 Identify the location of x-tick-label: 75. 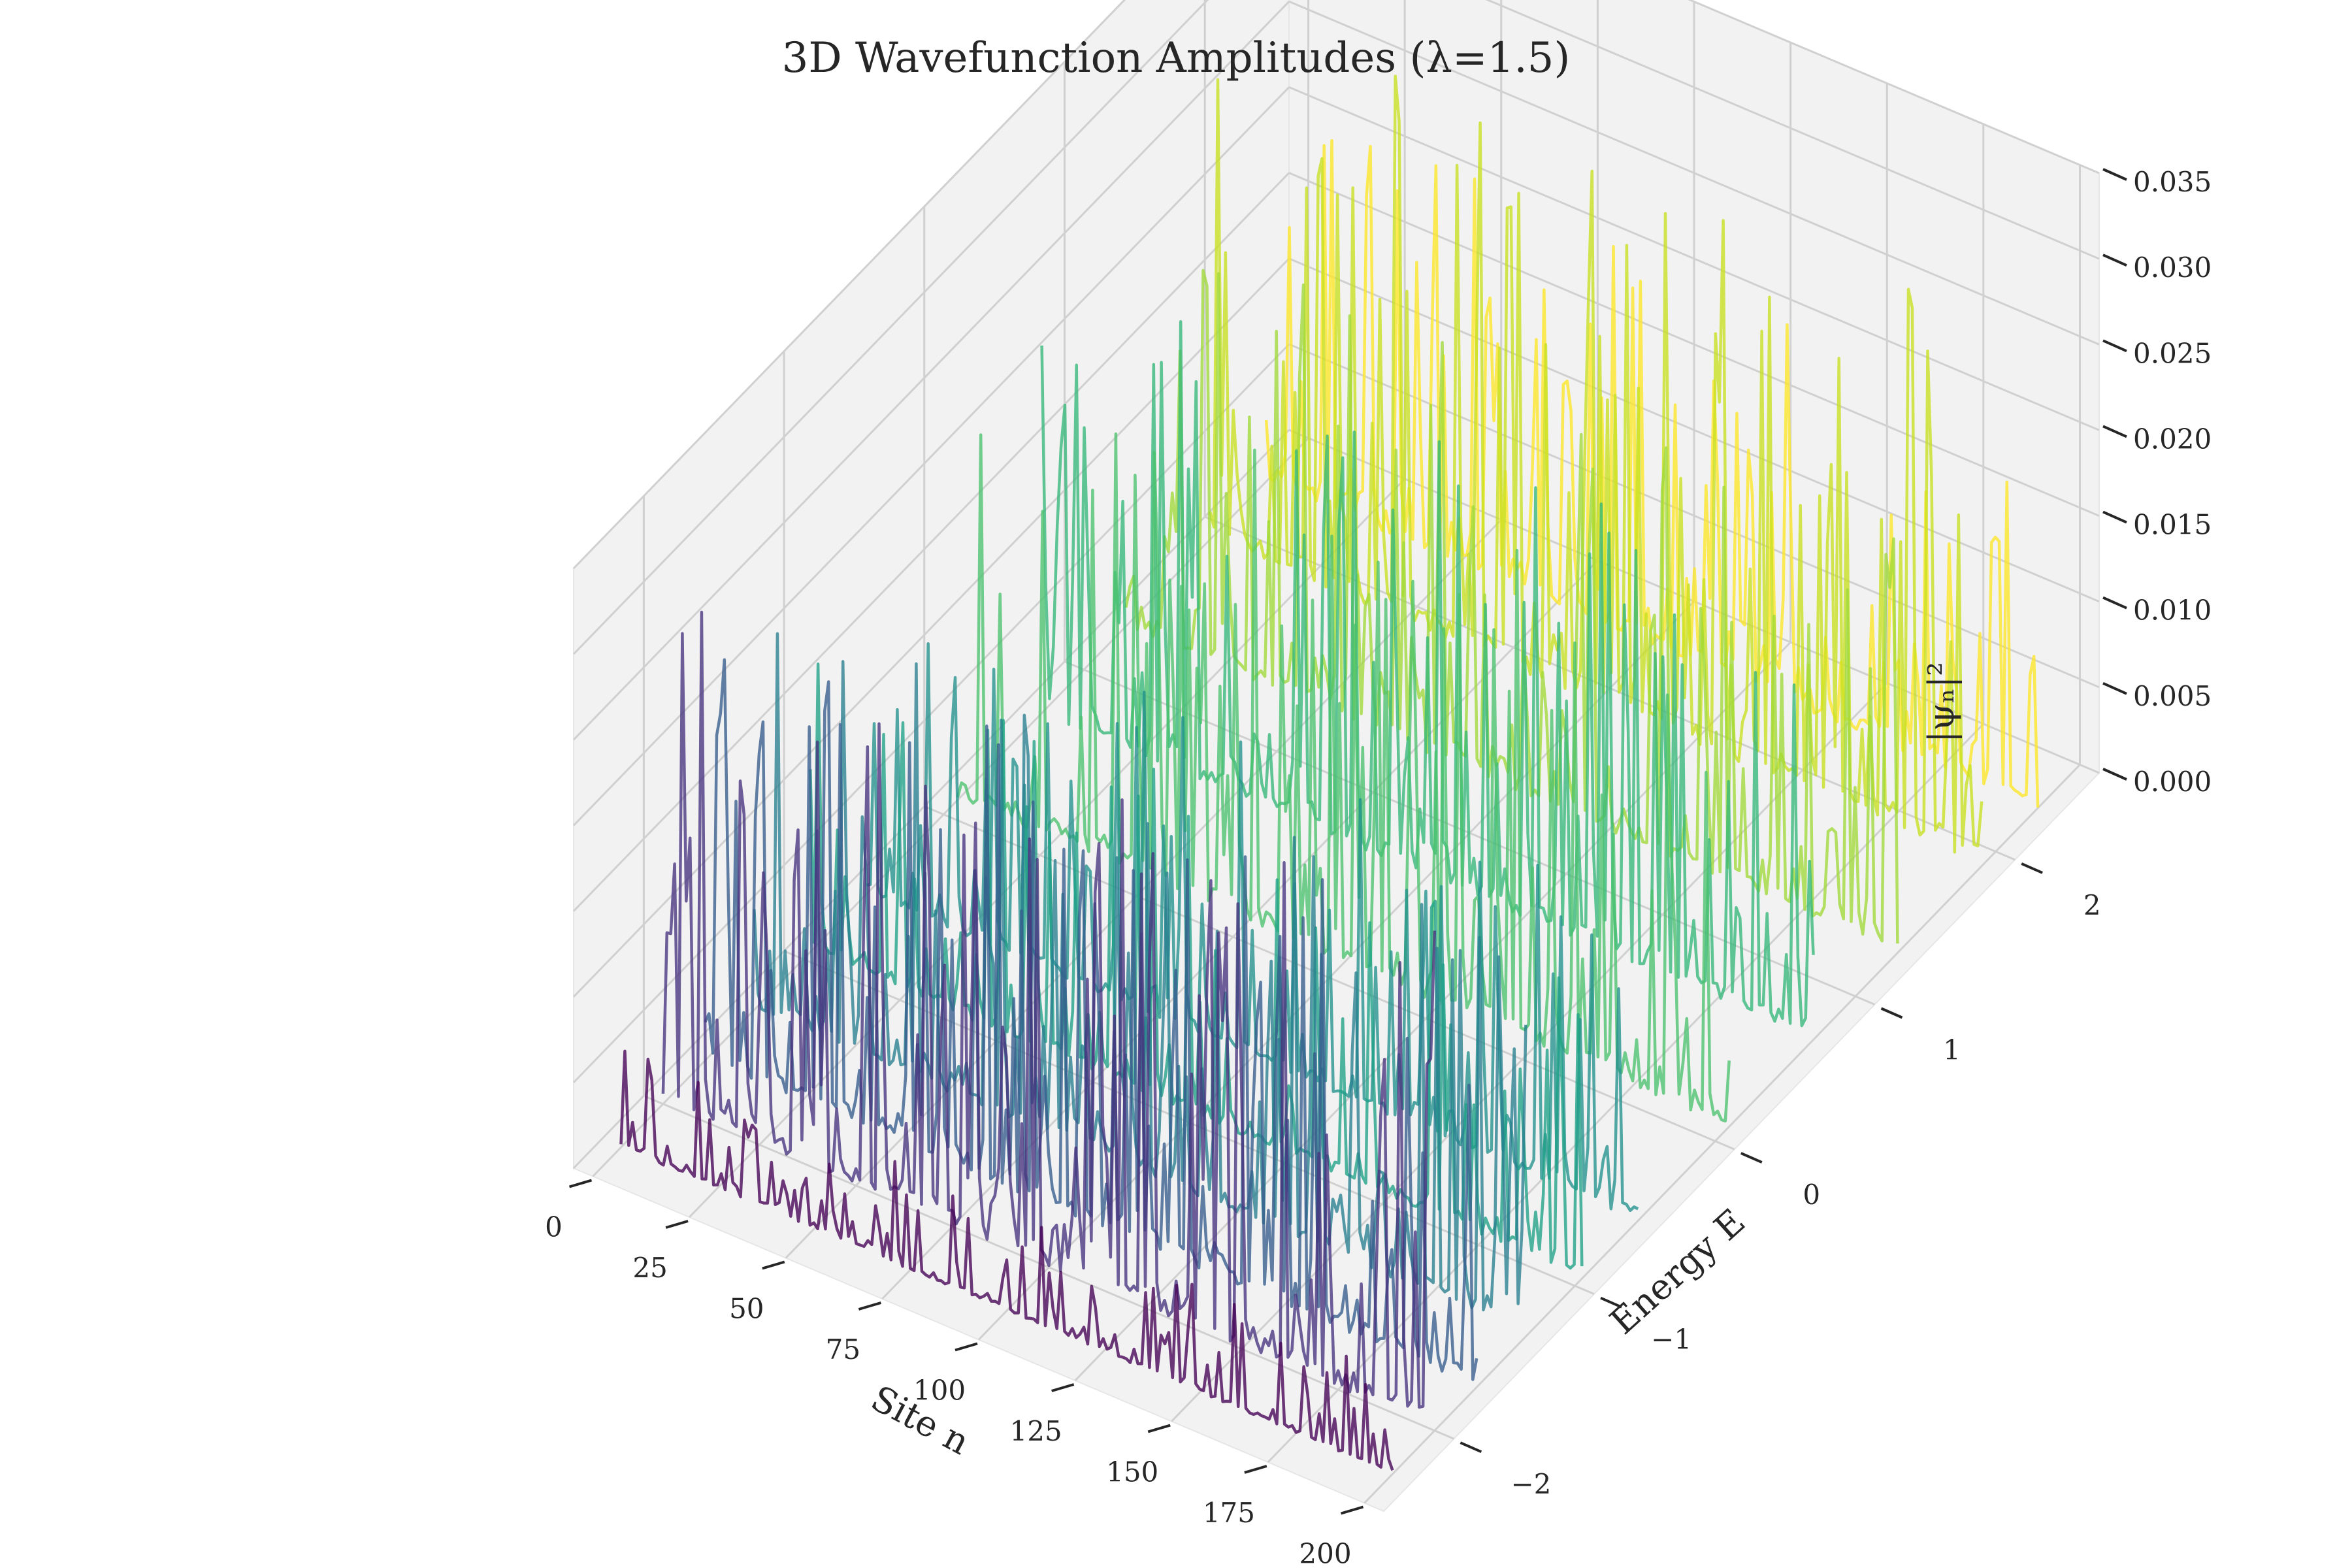
(843, 1349).